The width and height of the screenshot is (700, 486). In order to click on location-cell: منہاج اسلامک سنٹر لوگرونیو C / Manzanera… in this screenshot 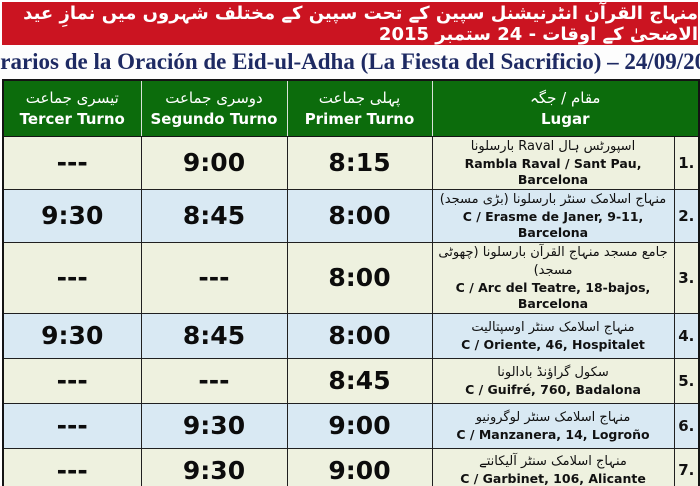, I will do `click(553, 425)`.